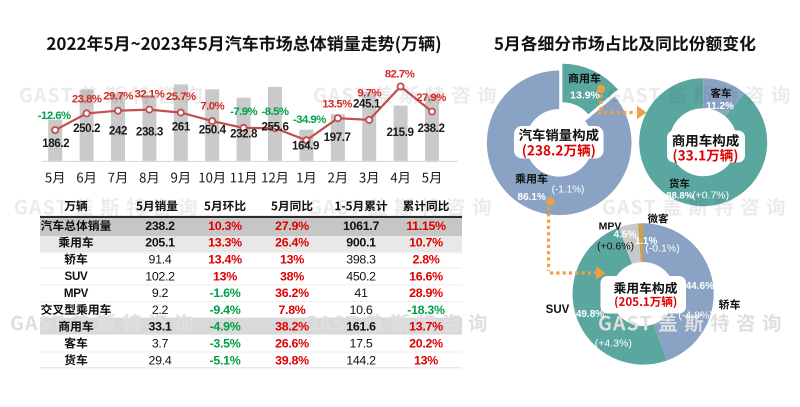 The height and width of the screenshot is (407, 800). Describe the element at coordinates (292, 327) in the screenshot. I see `svg-text: 38.2%` at that location.